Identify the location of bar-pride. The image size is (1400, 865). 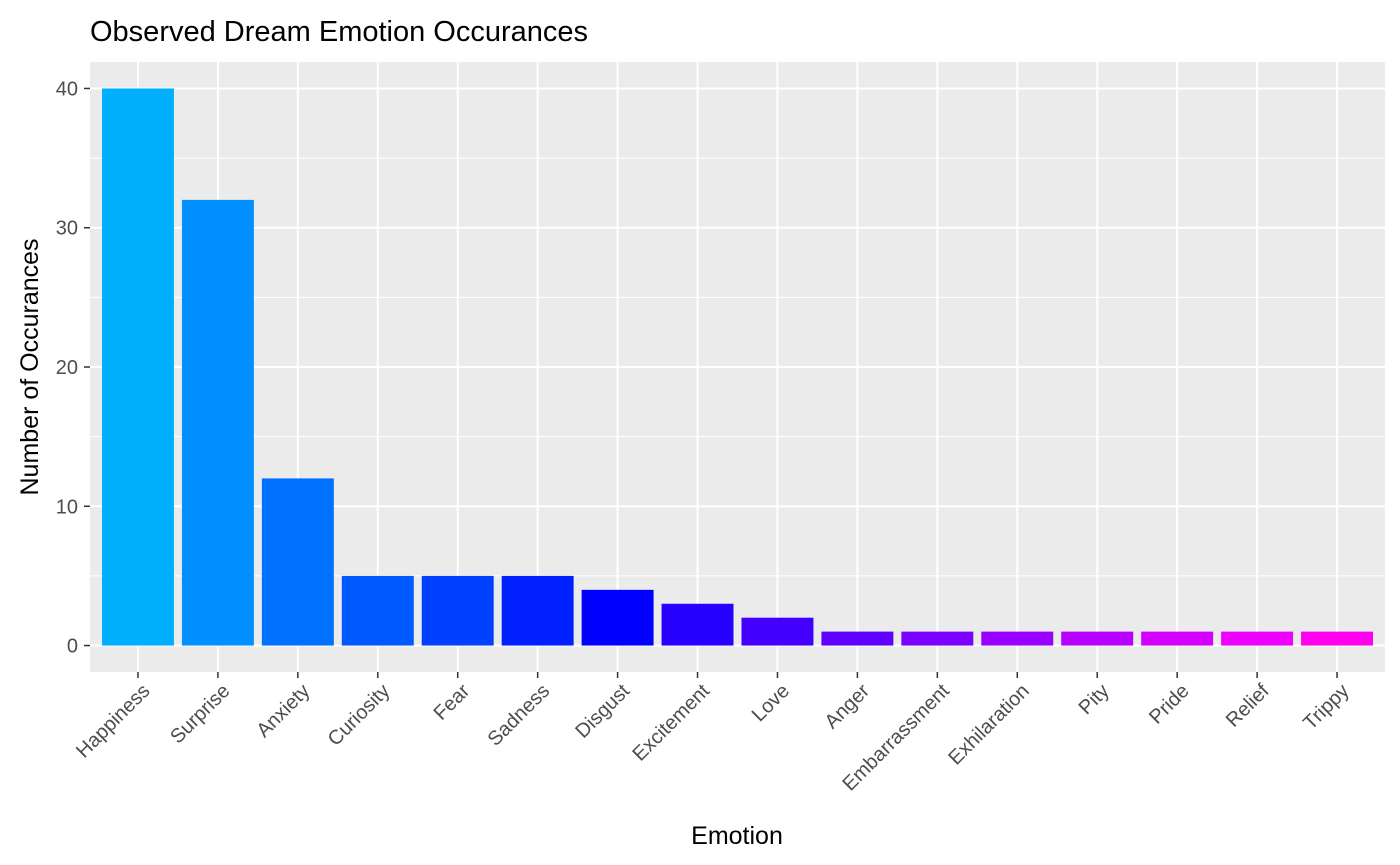
(1177, 638).